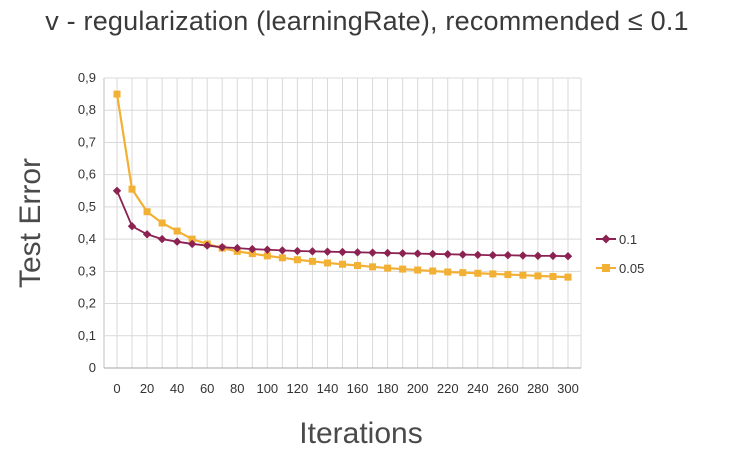 This screenshot has width=734, height=460. I want to click on x-tick-label: 80, so click(237, 388).